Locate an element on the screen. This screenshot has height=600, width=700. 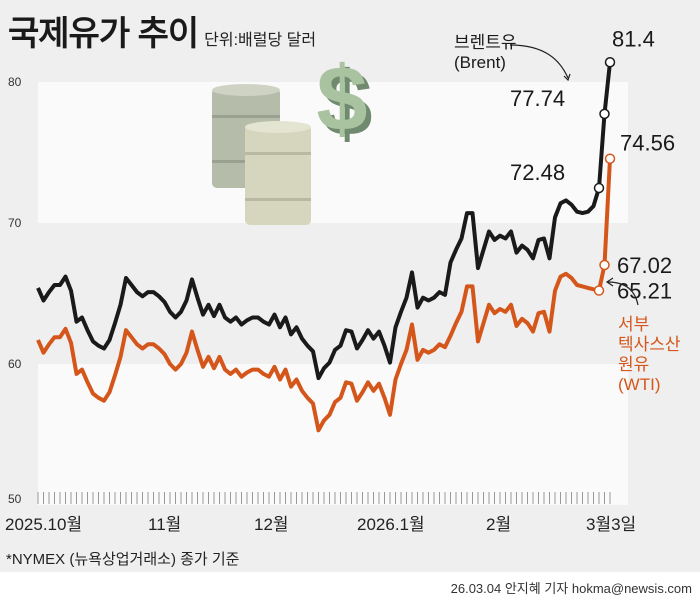
dollar-sign-icon: $ is located at coordinates (341, 99).